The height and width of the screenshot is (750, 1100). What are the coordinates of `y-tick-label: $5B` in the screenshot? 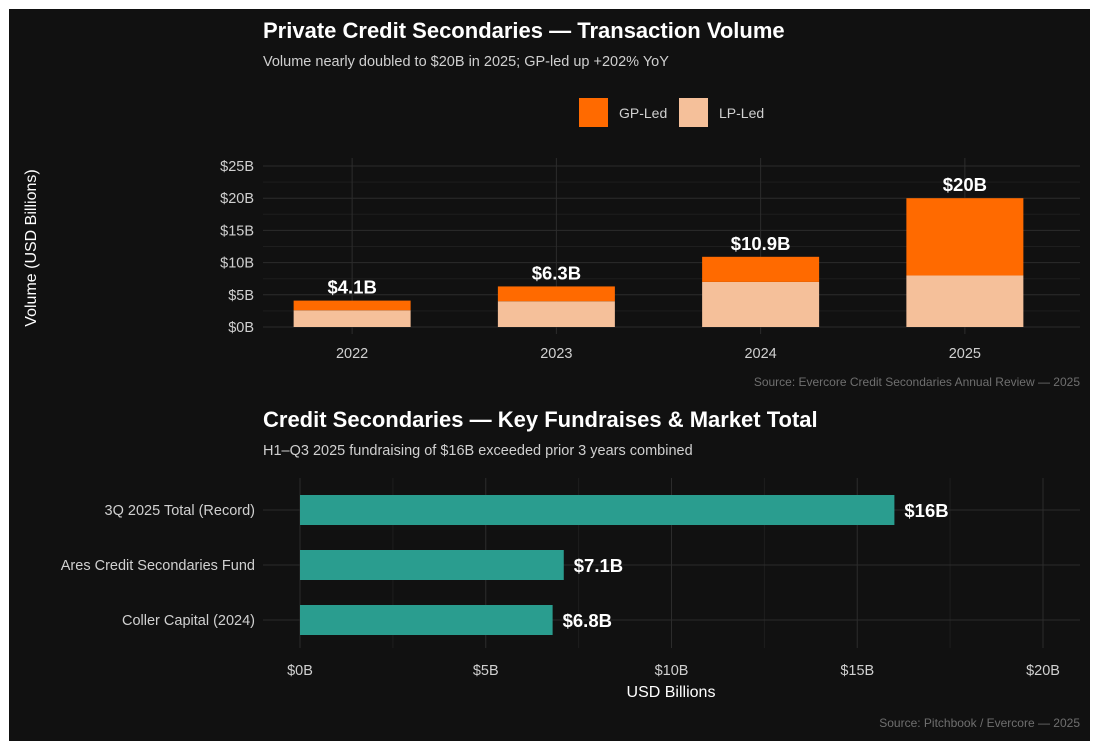 It's located at (241, 296).